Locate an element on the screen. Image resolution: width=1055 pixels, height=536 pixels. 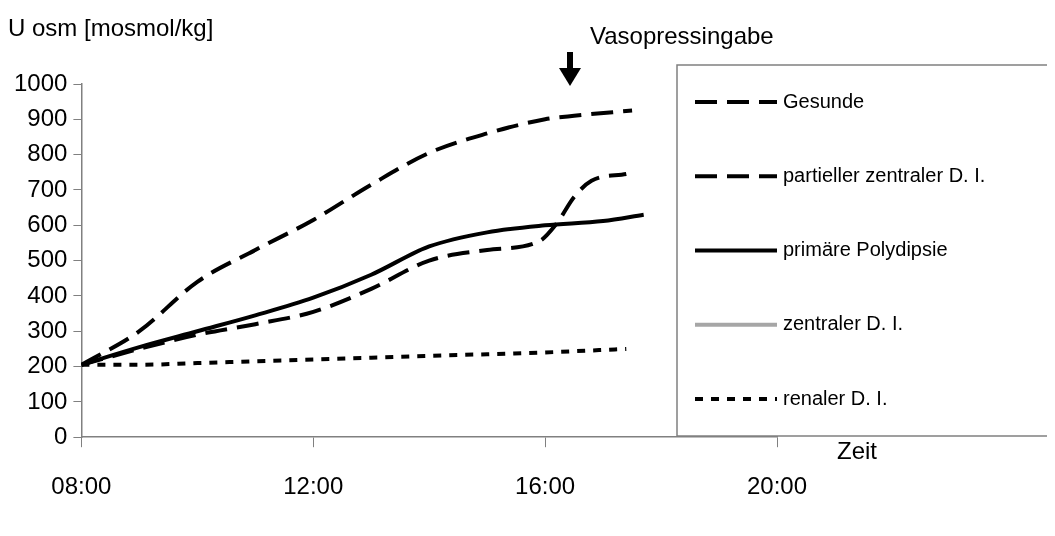
y-tick-label: 800 is located at coordinates (47, 153).